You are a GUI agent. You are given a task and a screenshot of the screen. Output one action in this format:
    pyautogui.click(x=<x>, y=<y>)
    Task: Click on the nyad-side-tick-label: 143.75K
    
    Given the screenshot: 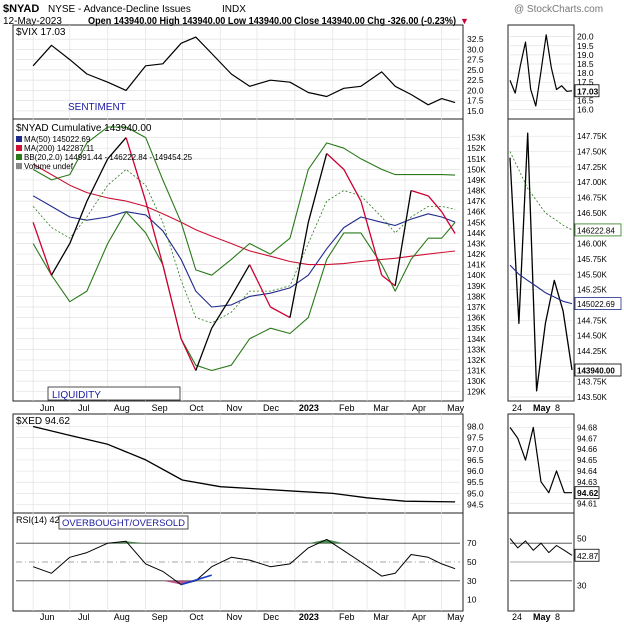 What is the action you would take?
    pyautogui.click(x=592, y=382)
    